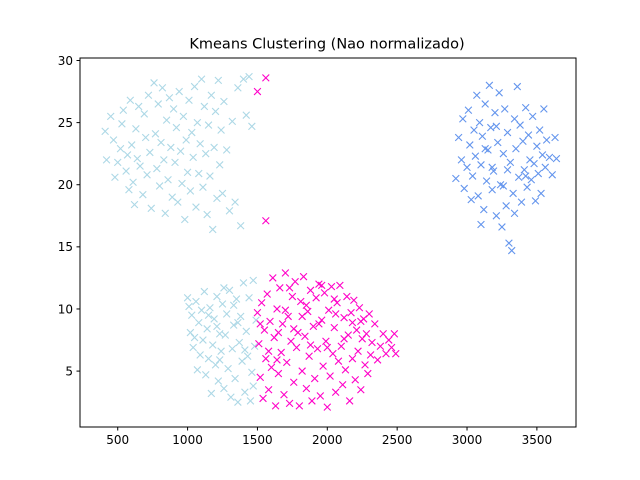 The height and width of the screenshot is (480, 640). I want to click on x-axis: 500 1000 1500 2000 2500 3000 3500, so click(329, 437).